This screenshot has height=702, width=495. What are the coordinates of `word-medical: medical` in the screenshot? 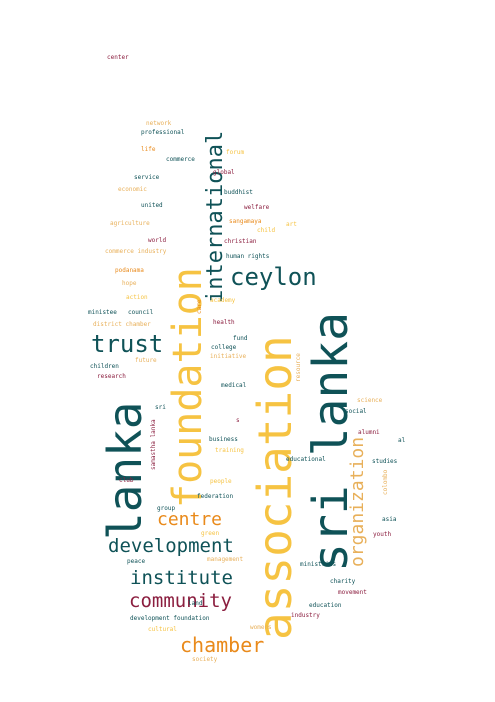 It's located at (234, 385).